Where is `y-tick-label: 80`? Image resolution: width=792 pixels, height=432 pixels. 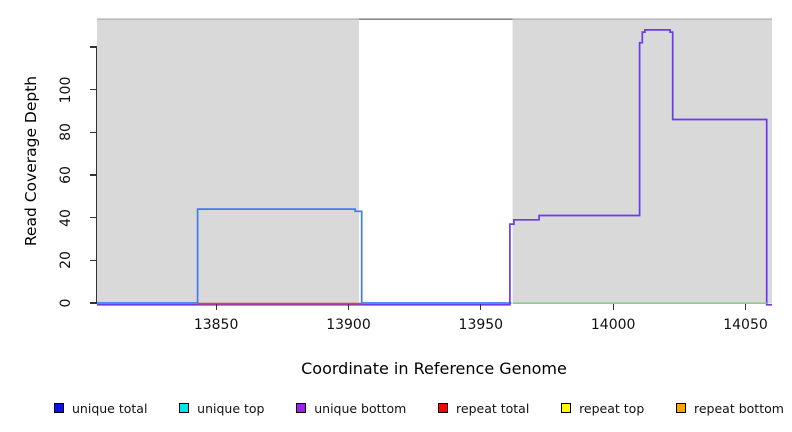
y-tick-label: 80 is located at coordinates (66, 132).